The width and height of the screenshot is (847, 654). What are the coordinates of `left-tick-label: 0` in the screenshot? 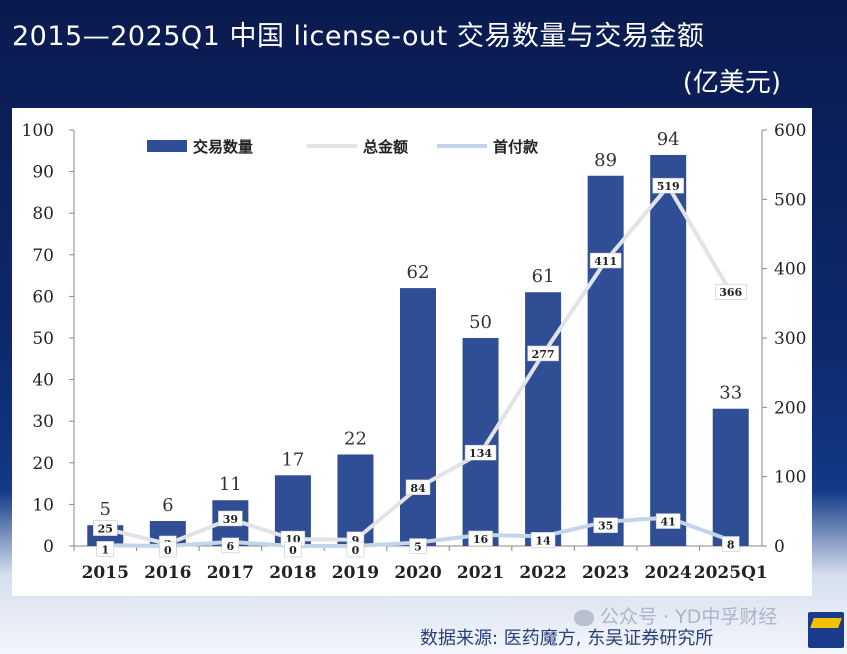 It's located at (48, 547).